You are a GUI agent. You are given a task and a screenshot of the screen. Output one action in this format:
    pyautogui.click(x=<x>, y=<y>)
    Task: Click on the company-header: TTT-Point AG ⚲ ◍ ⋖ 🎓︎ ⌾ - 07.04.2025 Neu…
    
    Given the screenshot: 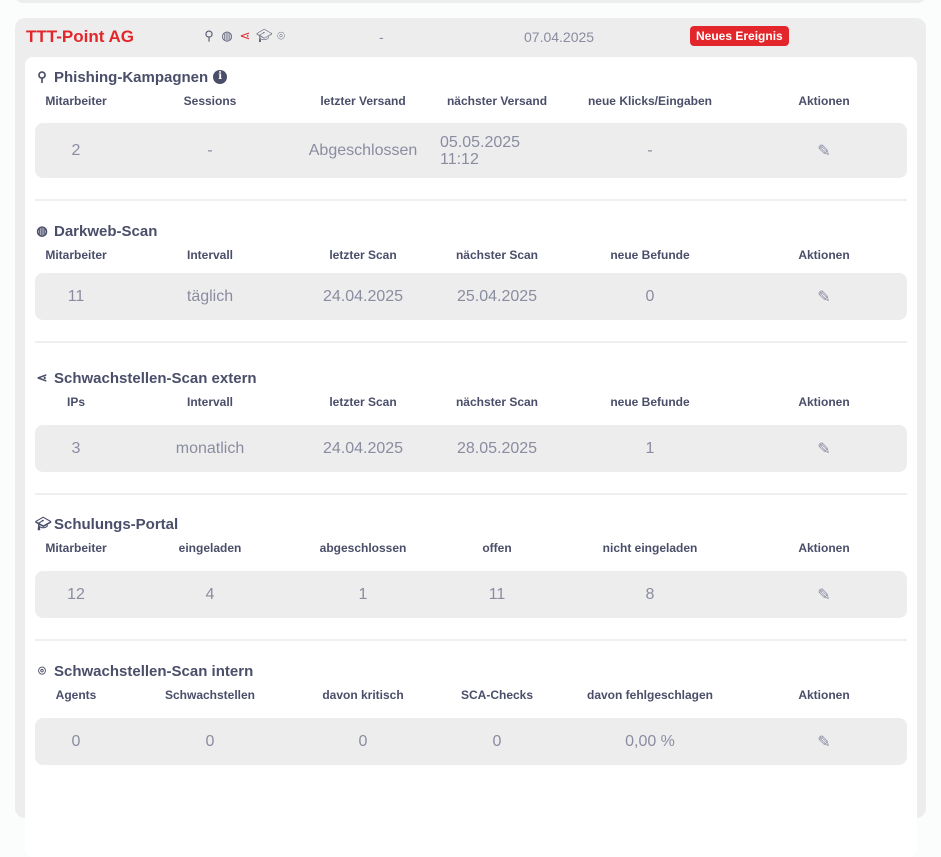 What is the action you would take?
    pyautogui.click(x=470, y=37)
    